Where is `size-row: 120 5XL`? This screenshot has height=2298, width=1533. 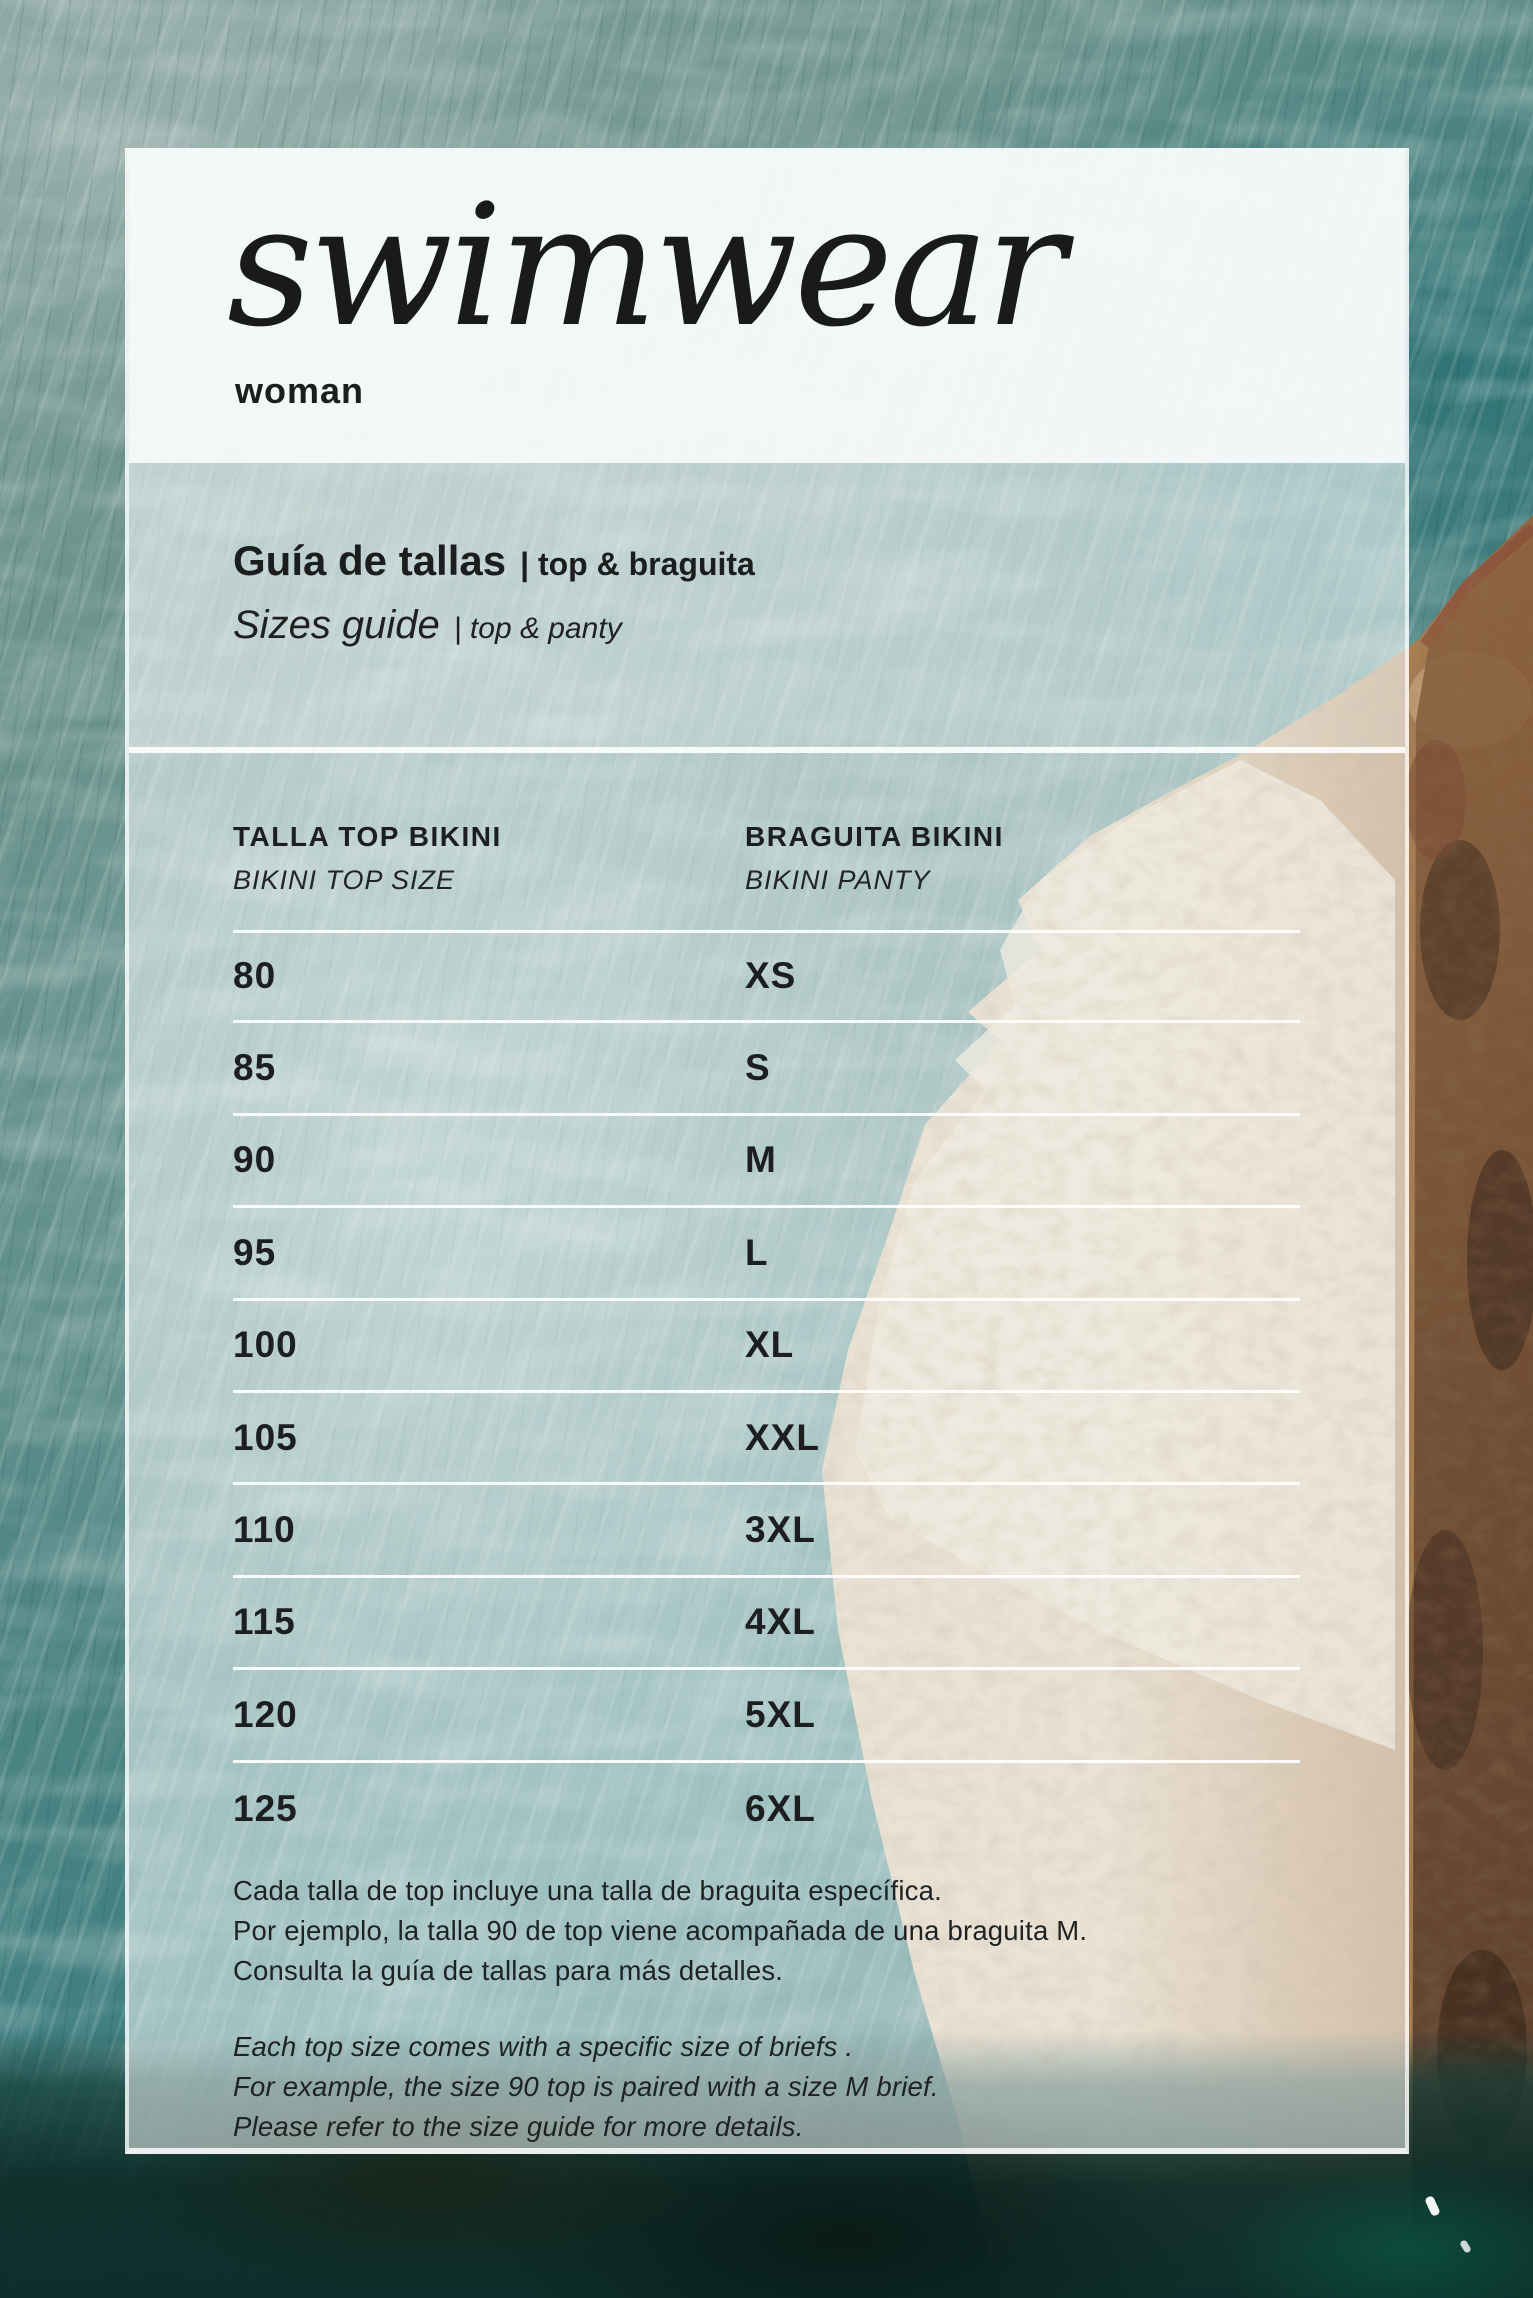 size-row: 120 5XL is located at coordinates (766, 1716).